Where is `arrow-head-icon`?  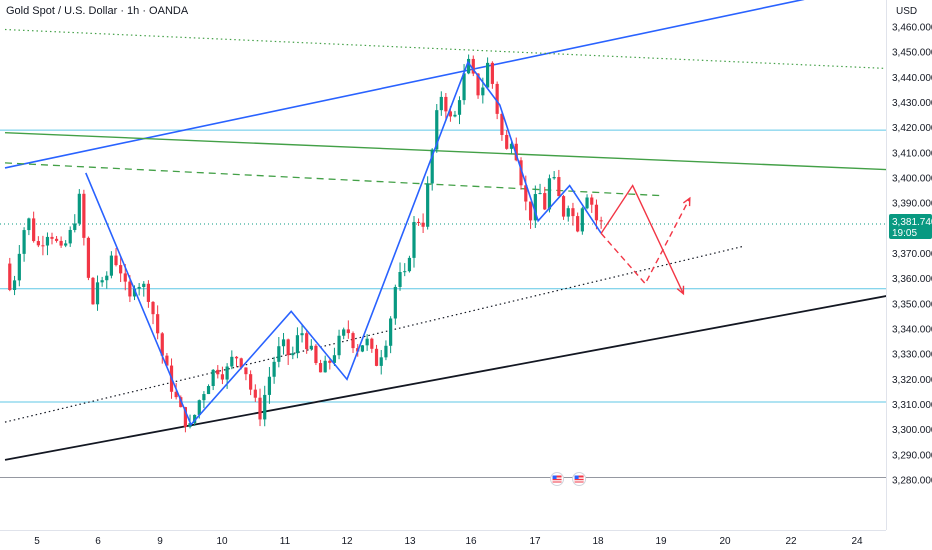
arrow-head-icon is located at coordinates (686, 201).